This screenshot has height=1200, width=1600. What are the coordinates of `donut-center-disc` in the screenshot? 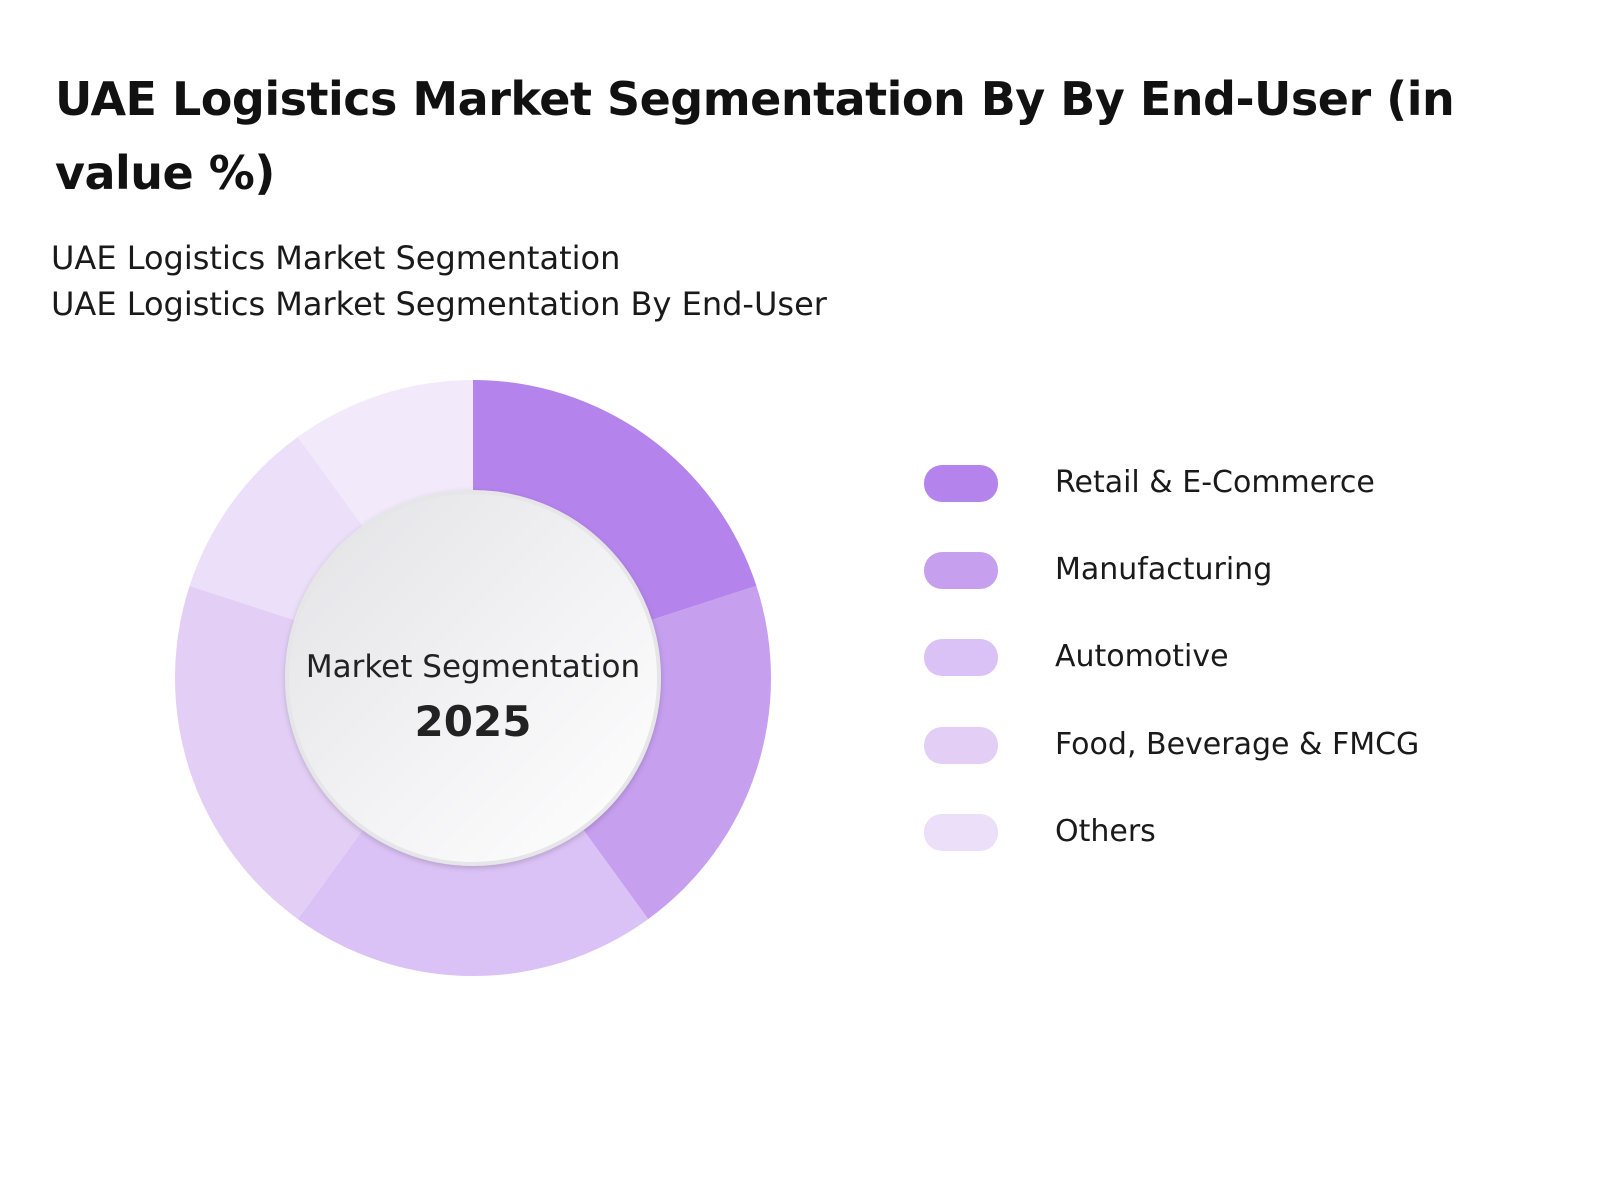 It's located at (473, 678).